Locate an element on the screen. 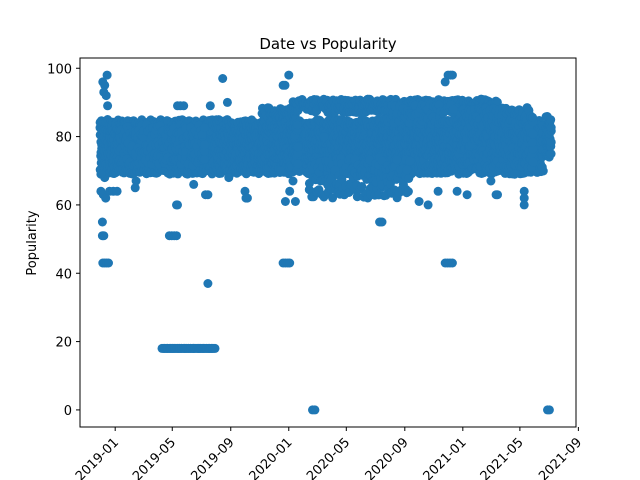 The image size is (640, 480). y-tick-label: 80 is located at coordinates (63, 138).